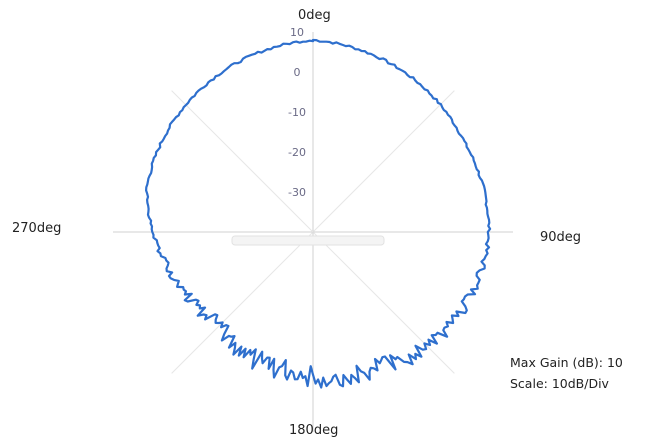  I want to click on angle-label-0: 0deg, so click(314, 15).